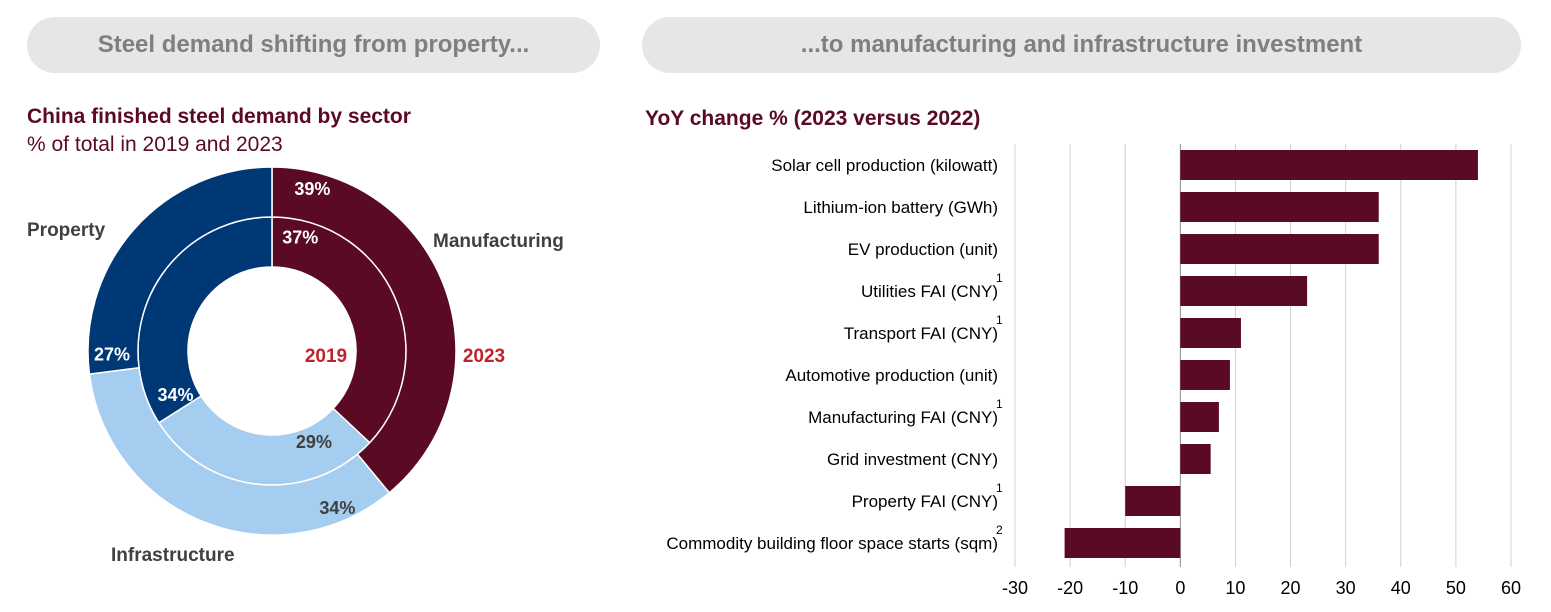 Image resolution: width=1551 pixels, height=612 pixels. I want to click on bar-category-label-property-fai-cny: Property FAI (CNY), so click(925, 501).